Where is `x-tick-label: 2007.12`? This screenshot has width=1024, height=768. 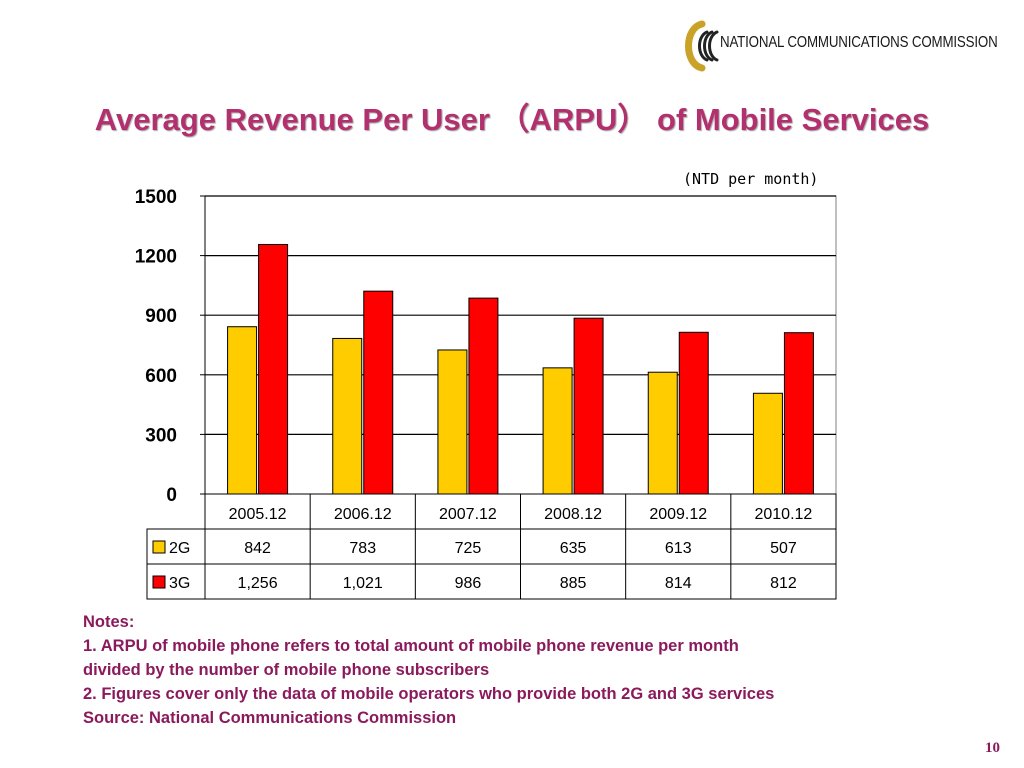 x-tick-label: 2007.12 is located at coordinates (468, 514).